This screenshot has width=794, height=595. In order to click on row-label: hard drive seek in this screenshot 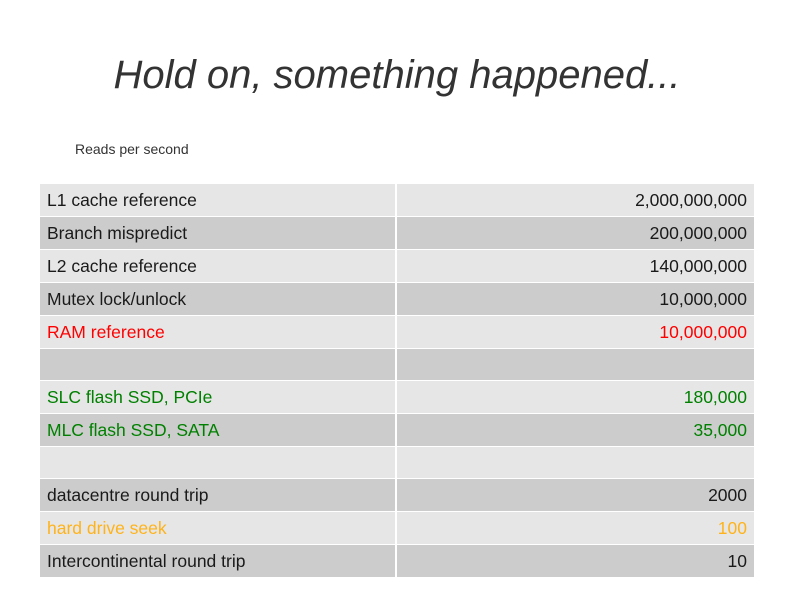, I will do `click(218, 528)`.